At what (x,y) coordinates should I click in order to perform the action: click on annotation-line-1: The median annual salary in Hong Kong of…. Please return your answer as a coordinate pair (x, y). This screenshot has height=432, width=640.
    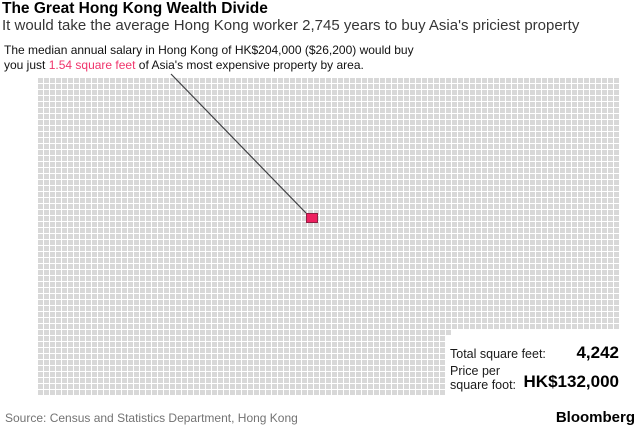
    Looking at the image, I should click on (209, 50).